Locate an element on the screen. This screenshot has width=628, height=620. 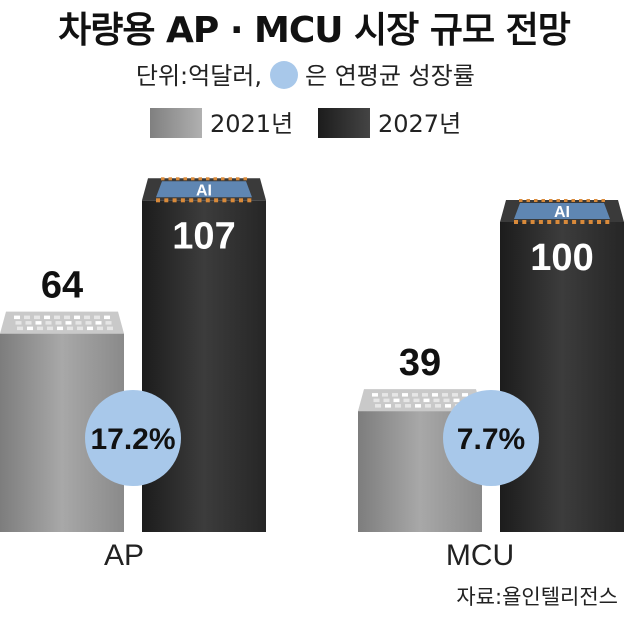
growth-rate-label: 7.7% is located at coordinates (491, 439).